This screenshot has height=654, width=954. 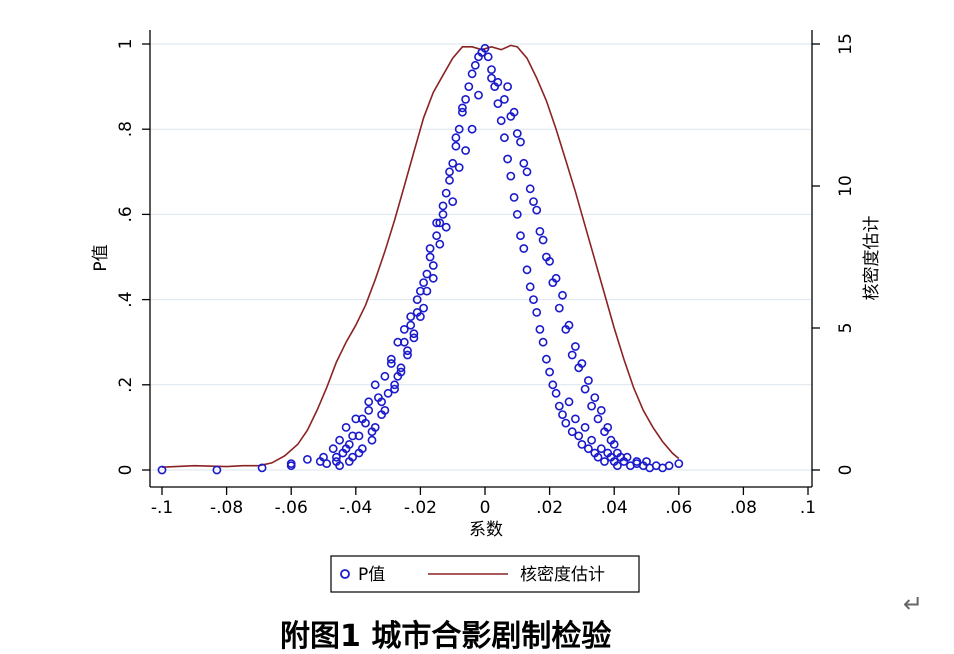 I want to click on x-tick-label: -.1, so click(x=162, y=508).